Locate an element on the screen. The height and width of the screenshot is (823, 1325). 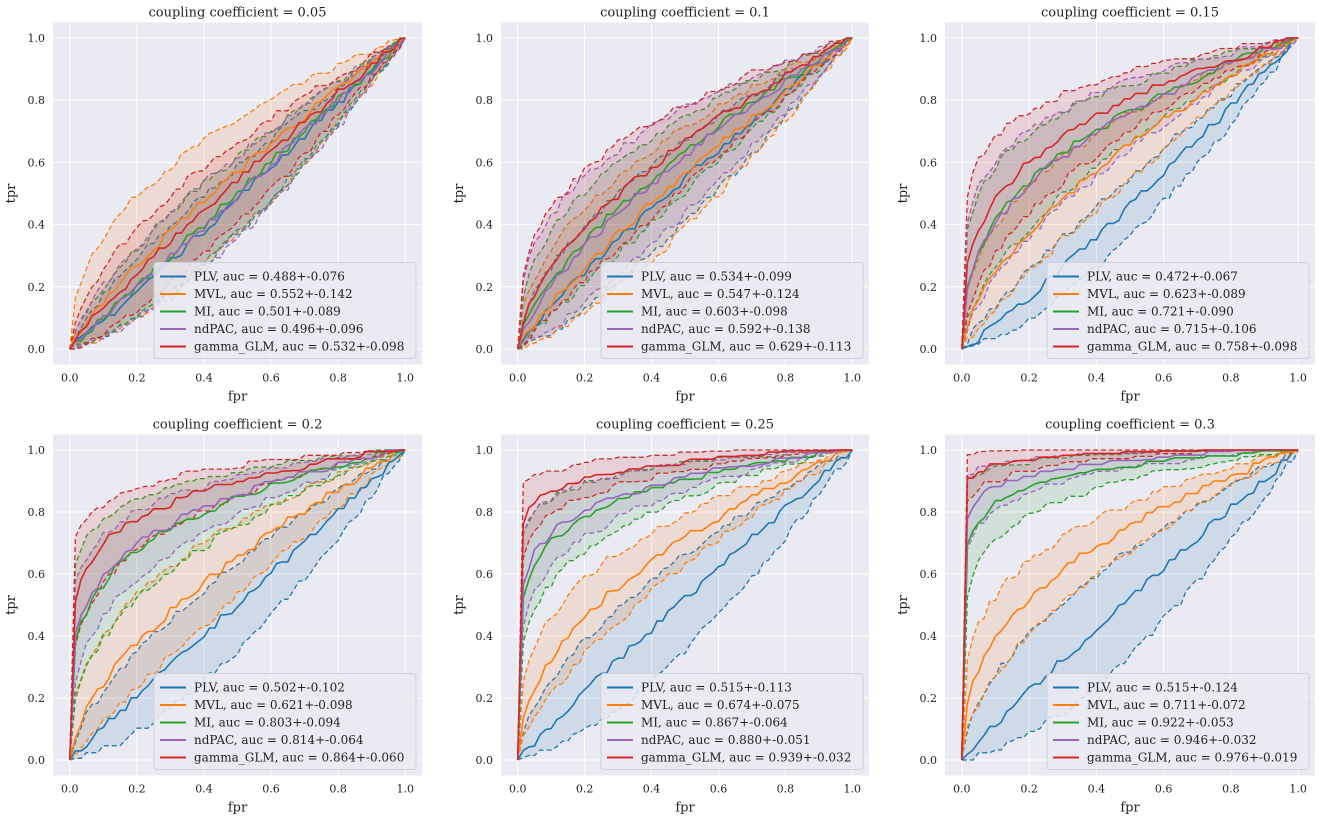
upper-bound-MI is located at coordinates (1130, 193).